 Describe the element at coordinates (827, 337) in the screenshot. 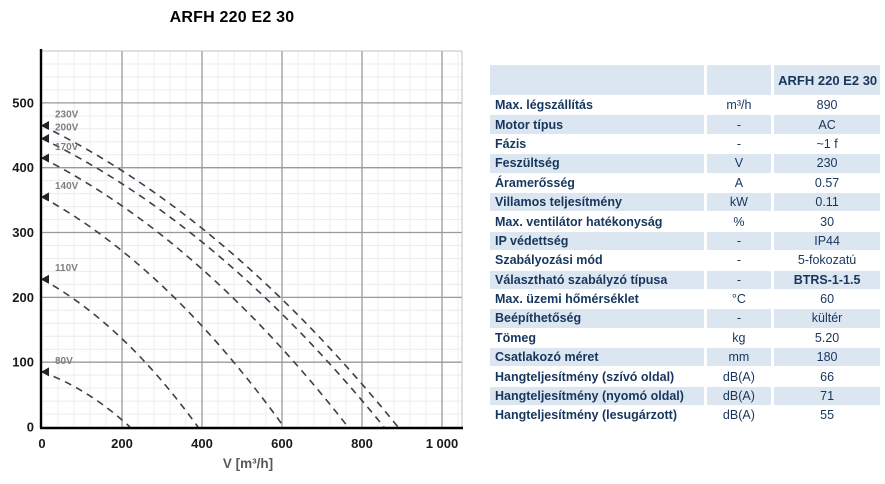

I see `spec-value: 5.20` at that location.